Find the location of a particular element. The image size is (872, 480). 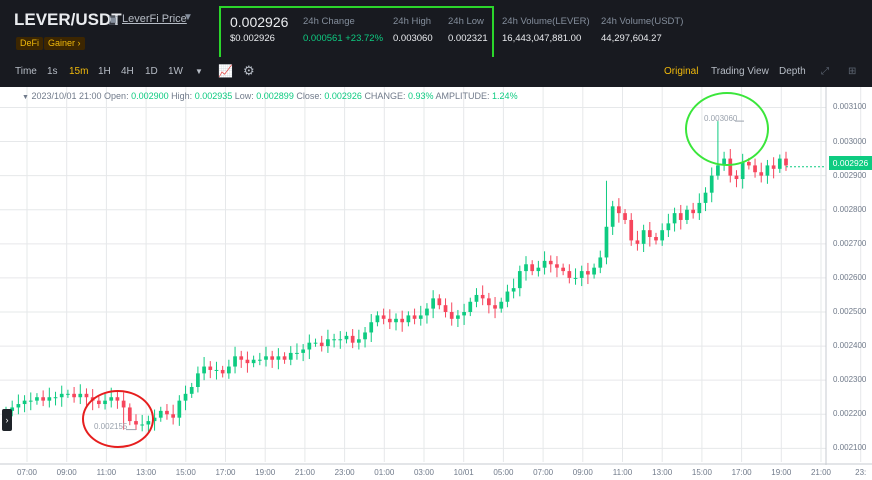

info-icon: ▣ is located at coordinates (113, 20).